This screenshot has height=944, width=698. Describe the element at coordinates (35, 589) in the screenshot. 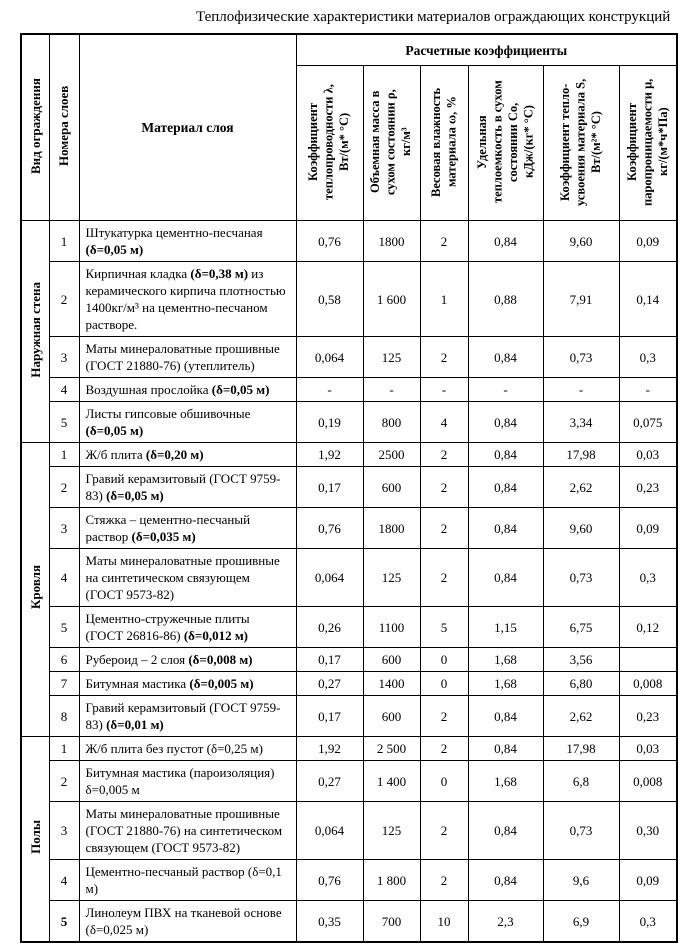

I see `section-label: Кровля` at that location.